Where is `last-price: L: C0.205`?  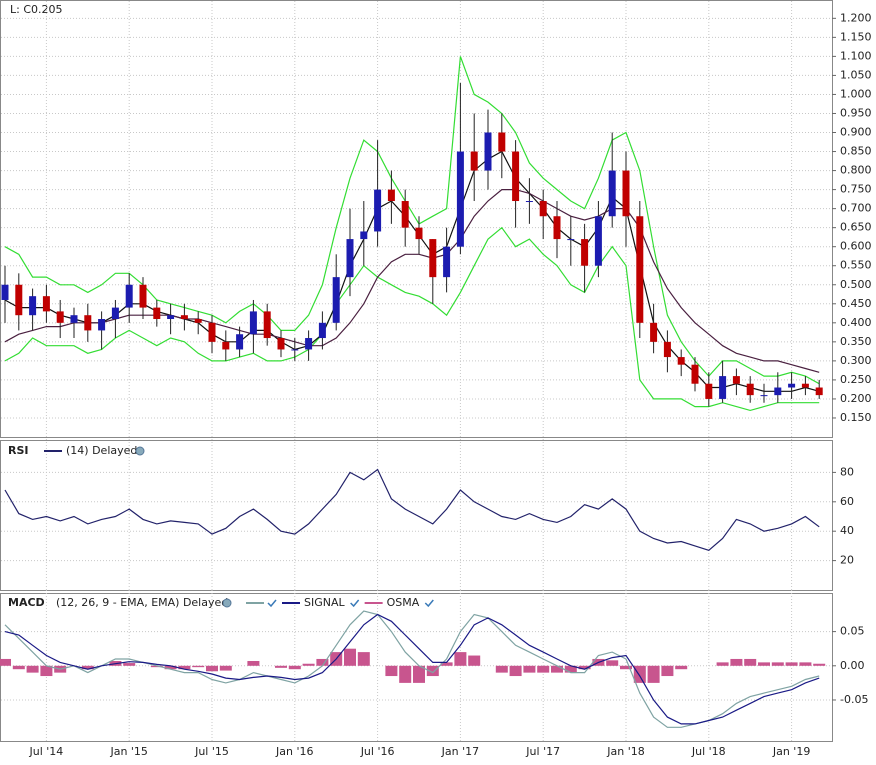 last-price: L: C0.205 is located at coordinates (36, 9).